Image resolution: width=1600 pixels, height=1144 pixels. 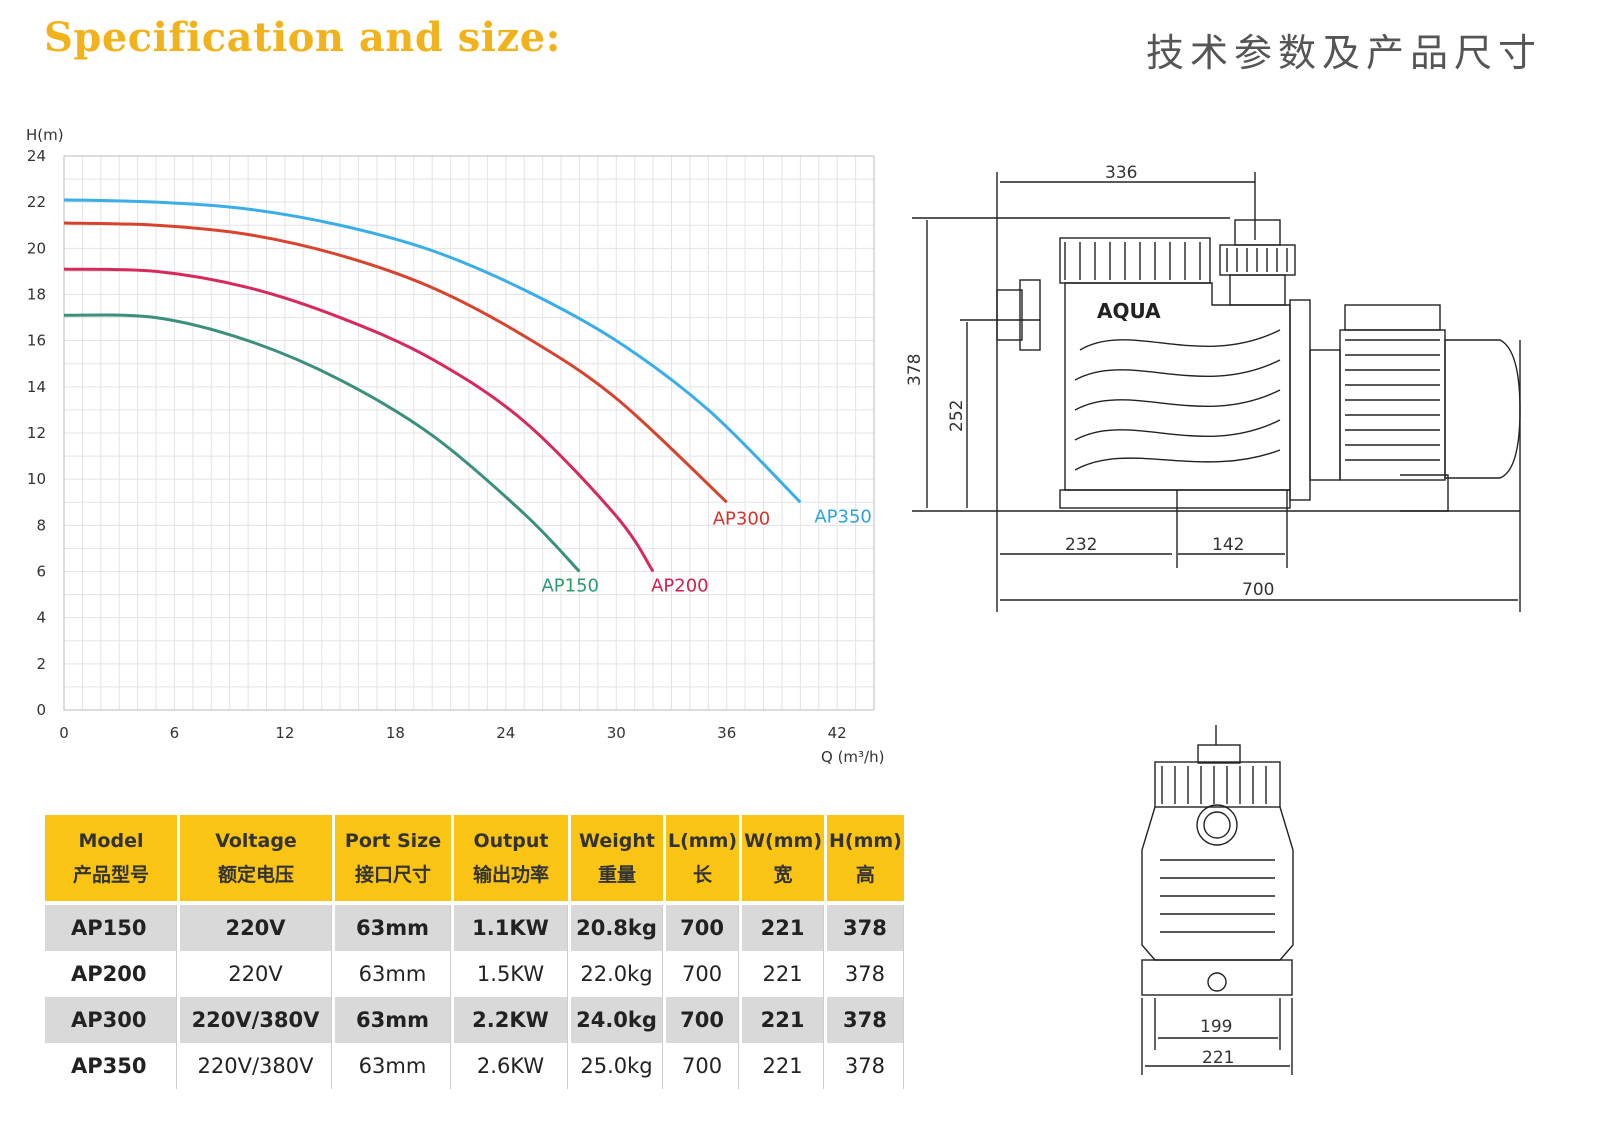 I want to click on col-header-en: W(mm), so click(x=783, y=841).